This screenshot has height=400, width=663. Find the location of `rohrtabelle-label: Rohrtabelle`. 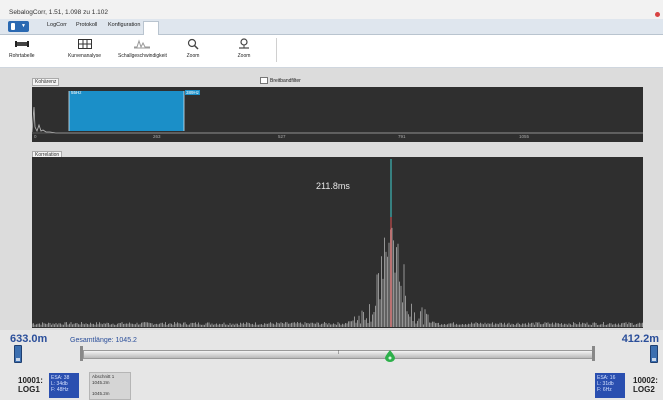

rohrtabelle-label: Rohrtabelle is located at coordinates (22, 56).